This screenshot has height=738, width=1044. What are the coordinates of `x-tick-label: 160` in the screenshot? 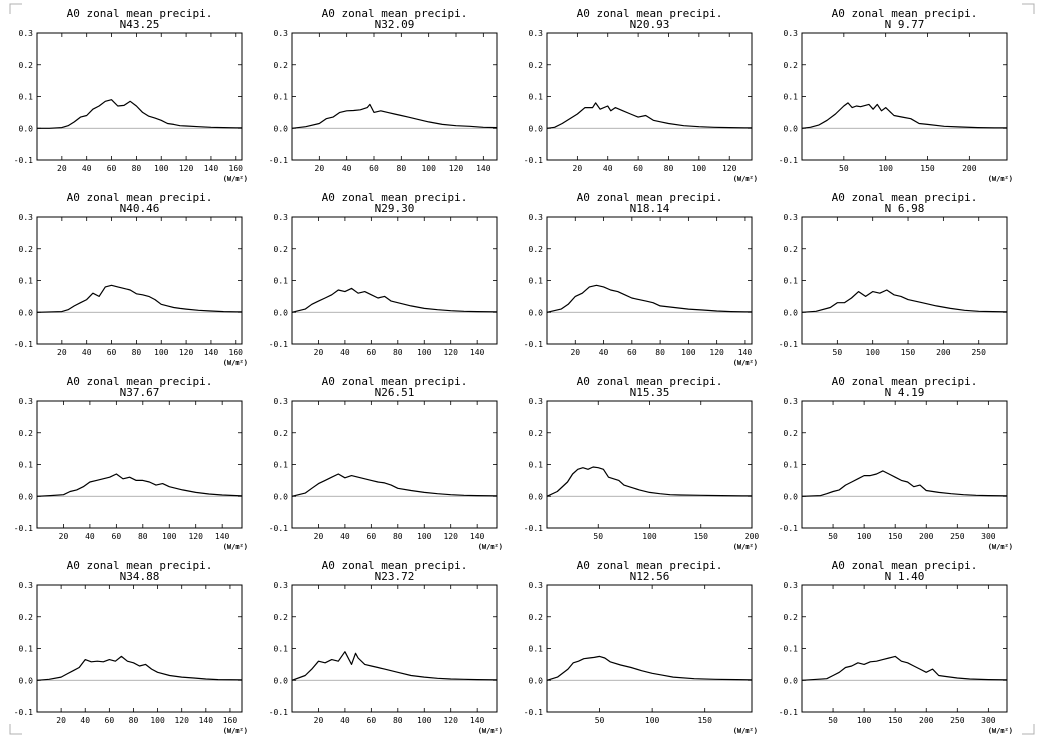 It's located at (236, 352).